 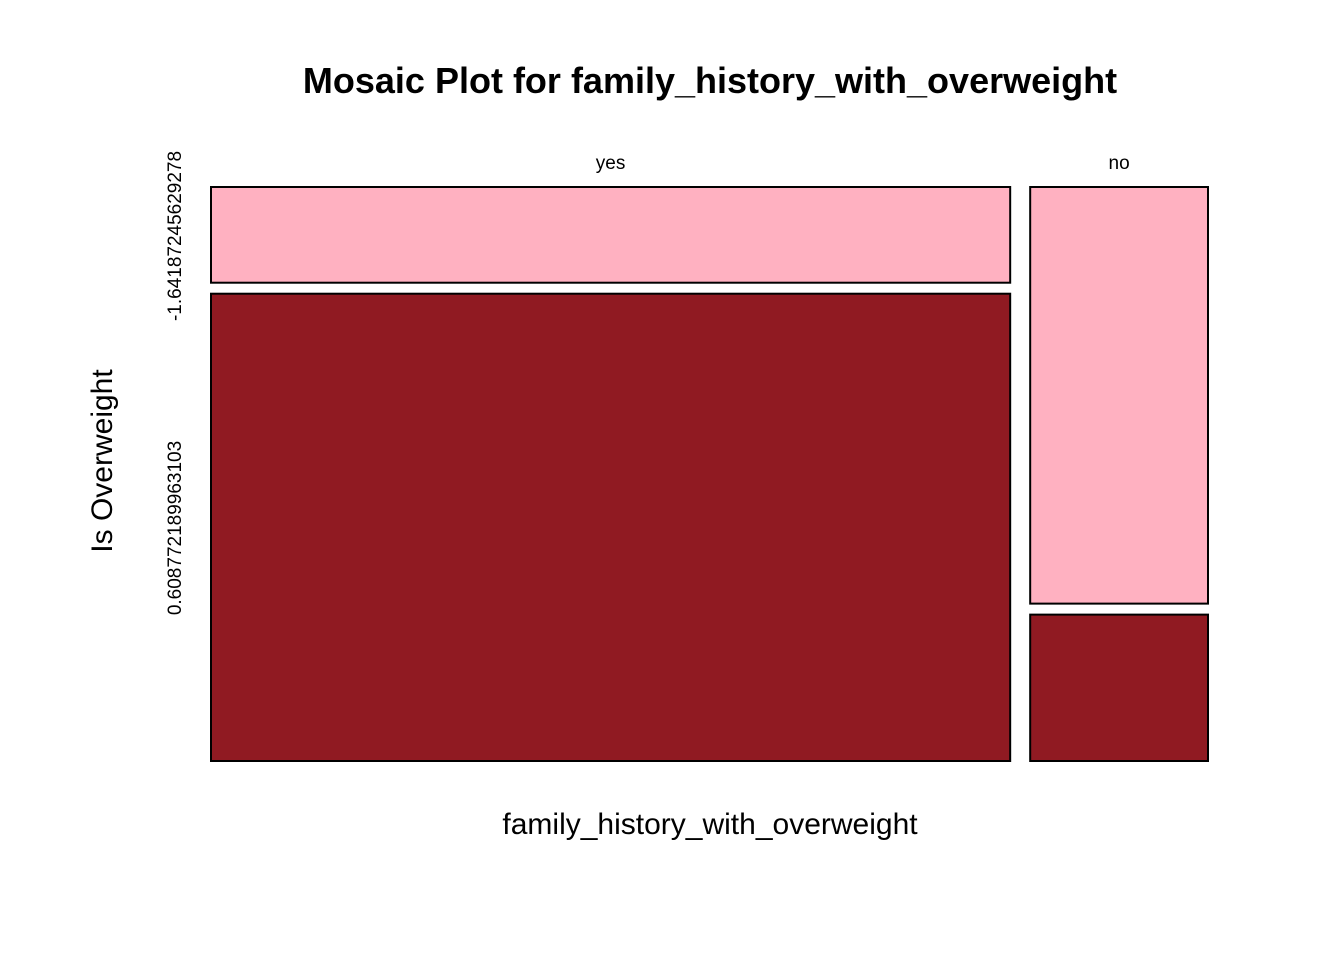 What do you see at coordinates (611, 235) in the screenshot?
I see `mosaic-tile-yes-low` at bounding box center [611, 235].